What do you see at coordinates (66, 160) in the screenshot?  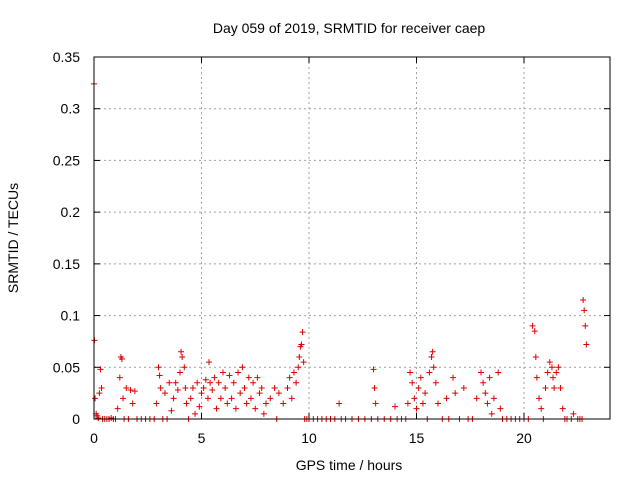 I see `y-tick-label: 0.25` at bounding box center [66, 160].